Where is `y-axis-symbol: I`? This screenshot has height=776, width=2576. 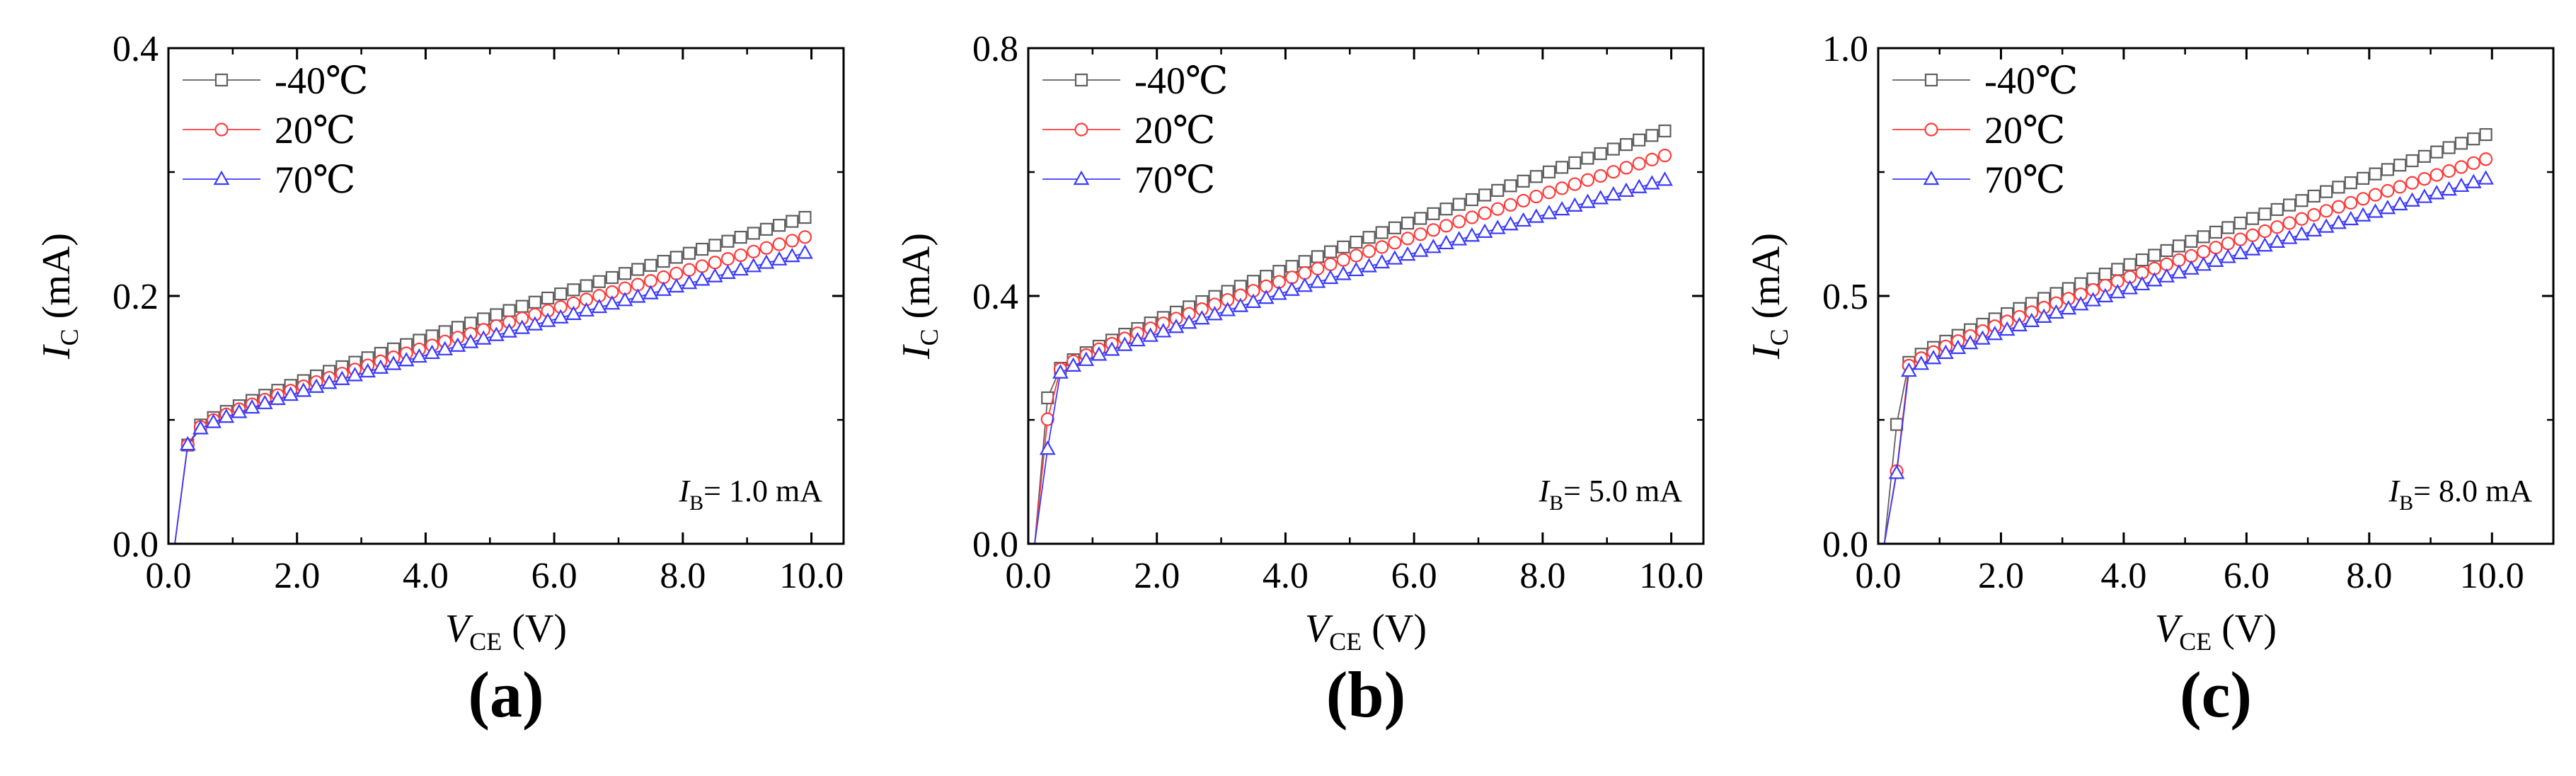 y-axis-symbol: I is located at coordinates (57, 352).